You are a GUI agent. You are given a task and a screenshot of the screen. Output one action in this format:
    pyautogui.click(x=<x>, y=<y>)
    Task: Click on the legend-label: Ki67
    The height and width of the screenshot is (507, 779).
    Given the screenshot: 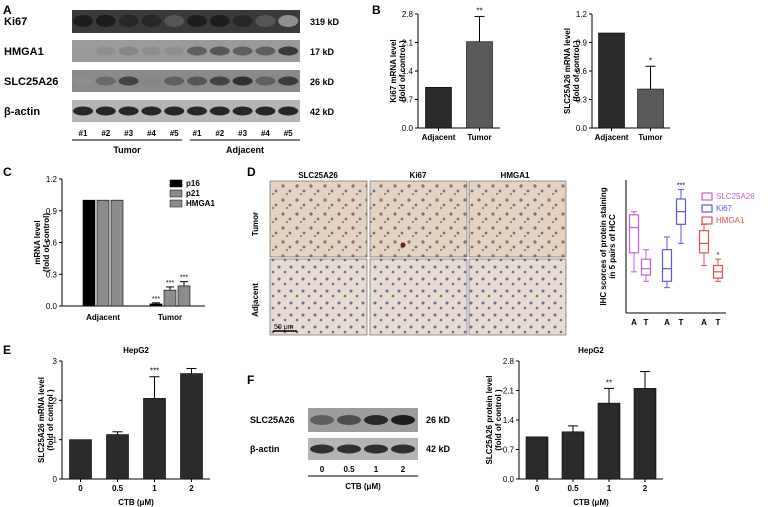 What is the action you would take?
    pyautogui.click(x=724, y=208)
    